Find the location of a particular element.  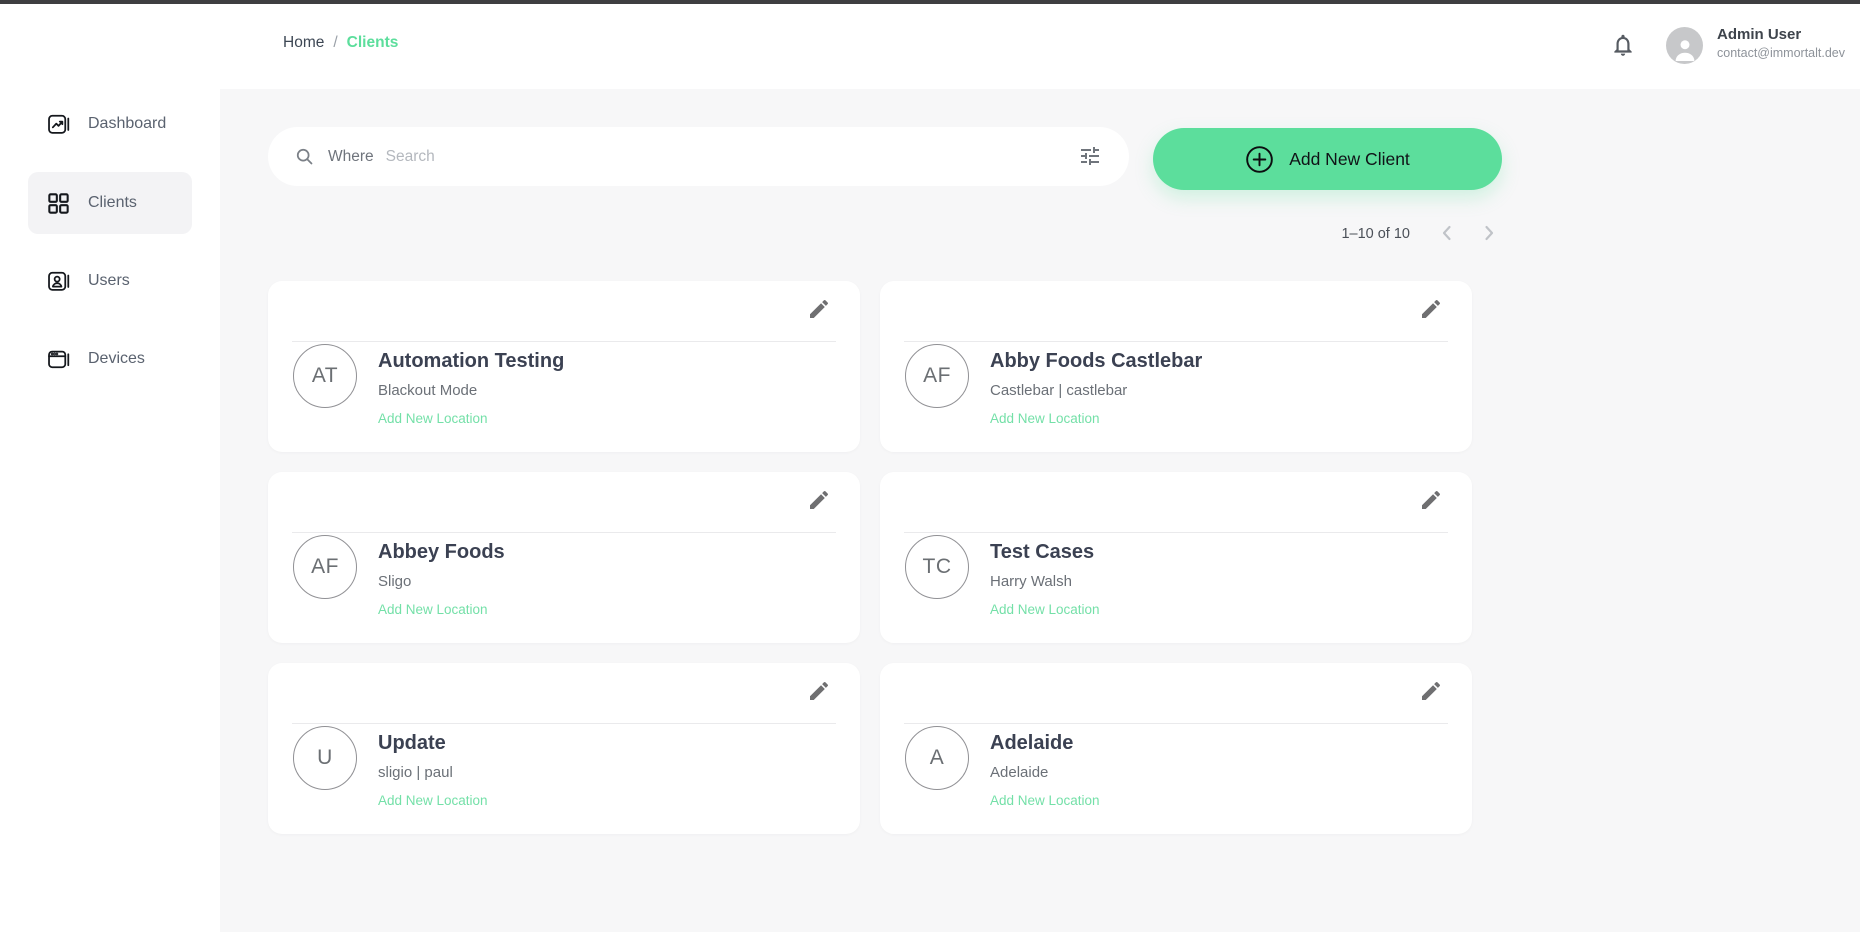

grid-icon is located at coordinates (58, 203).